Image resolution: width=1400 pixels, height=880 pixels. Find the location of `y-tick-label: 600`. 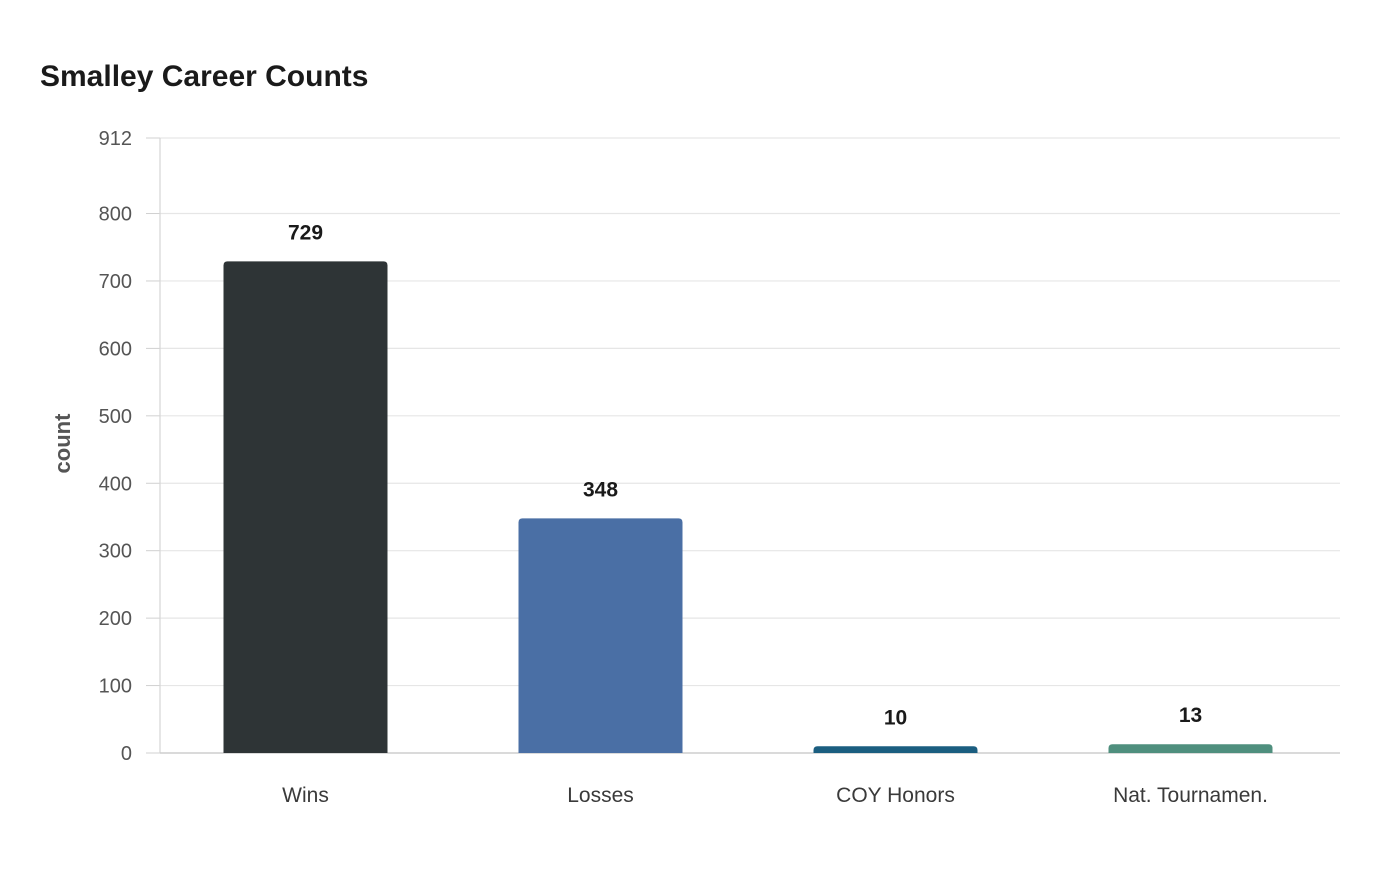

y-tick-label: 600 is located at coordinates (115, 349).